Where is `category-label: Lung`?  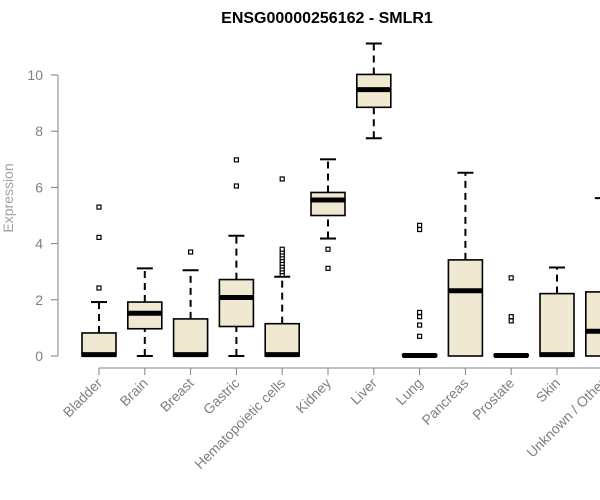
category-label: Lung is located at coordinates (408, 391).